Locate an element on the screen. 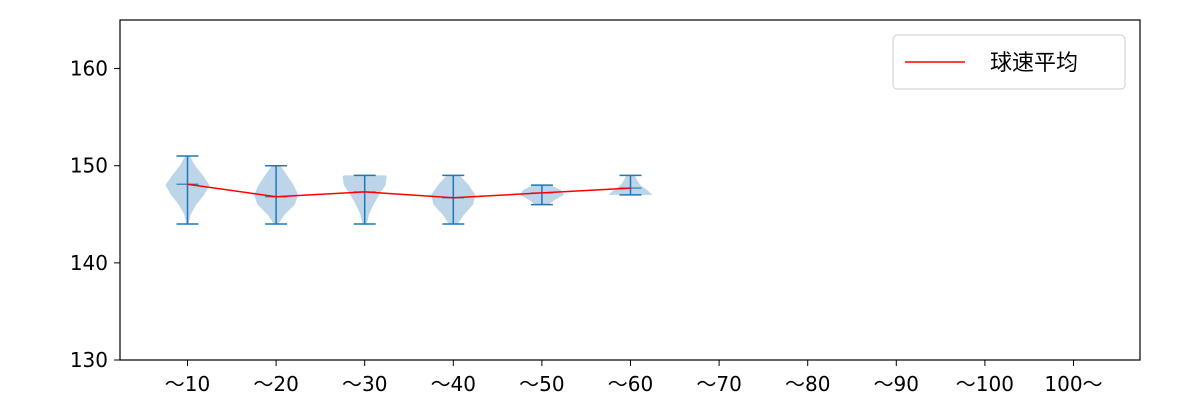  y-axis: 130 140 150 160 is located at coordinates (95, 214).